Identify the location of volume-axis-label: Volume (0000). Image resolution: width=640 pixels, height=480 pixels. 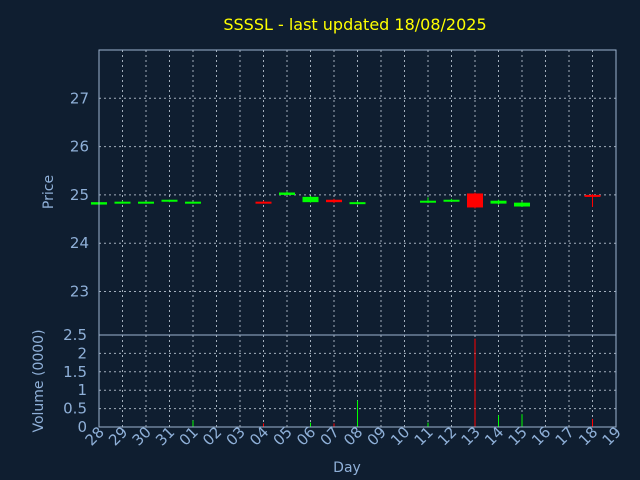
(39, 380).